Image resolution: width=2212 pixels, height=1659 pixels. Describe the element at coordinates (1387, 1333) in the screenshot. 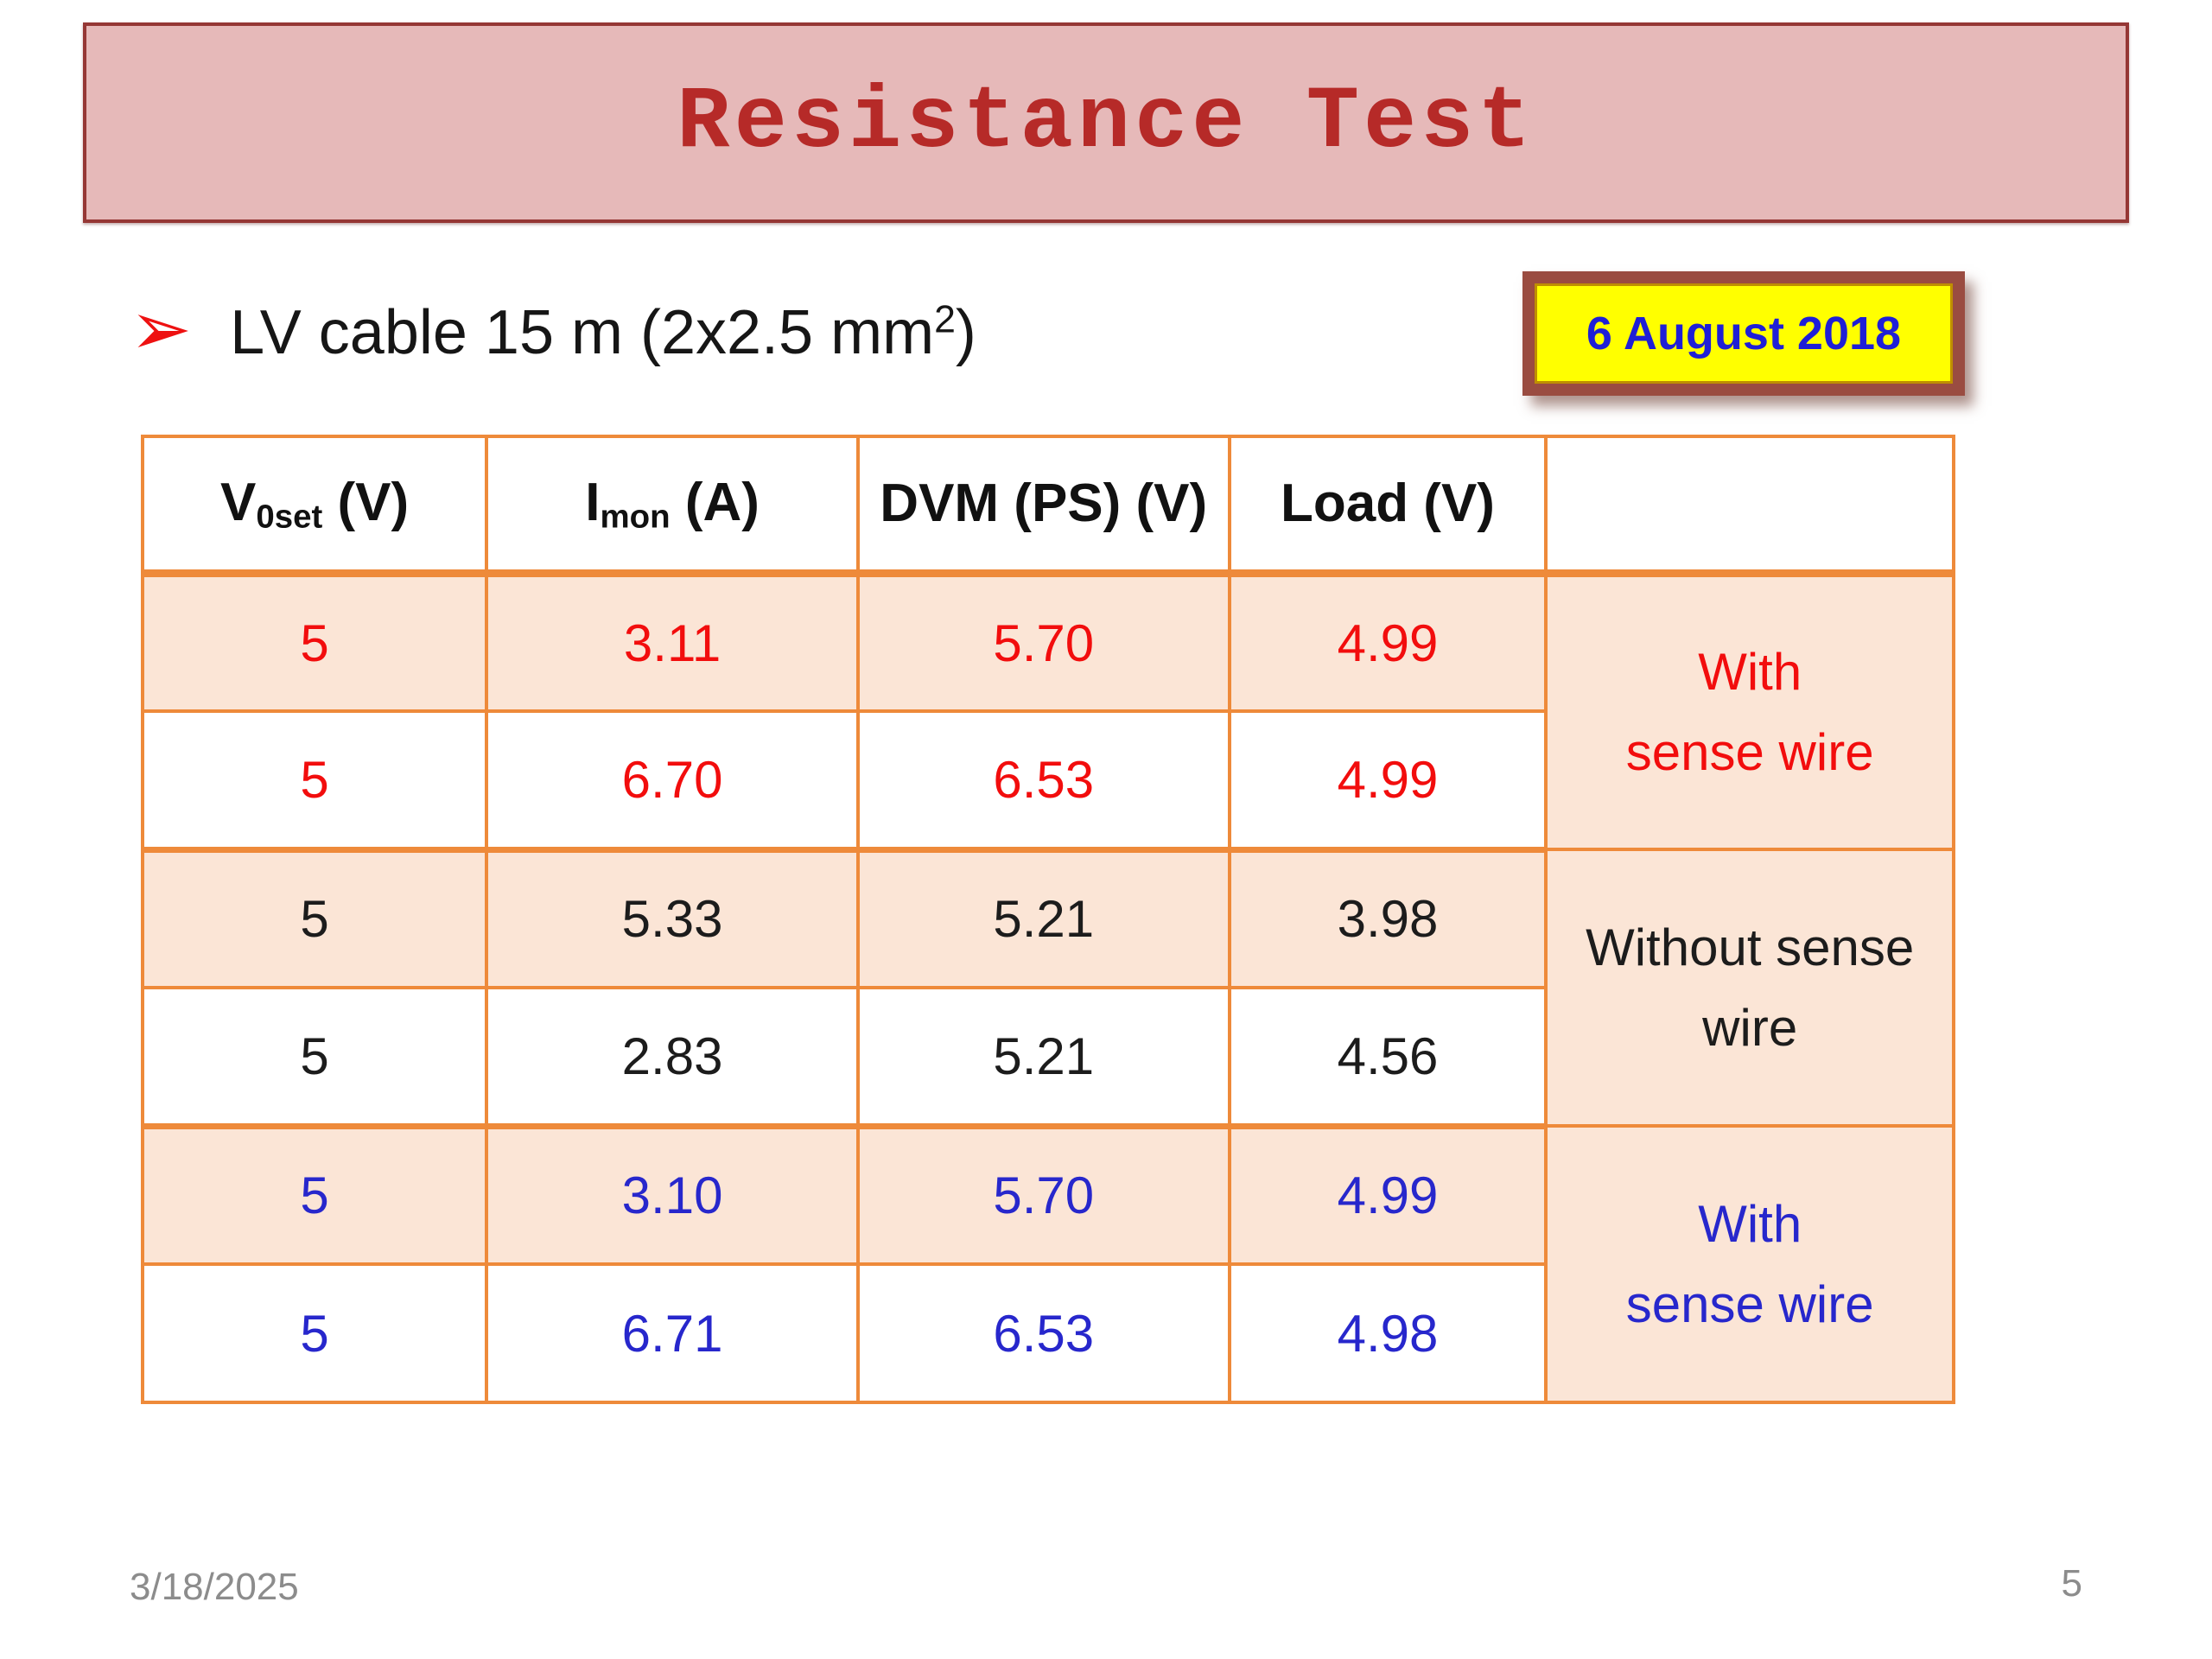

I see `data-cell: 4.98` at that location.